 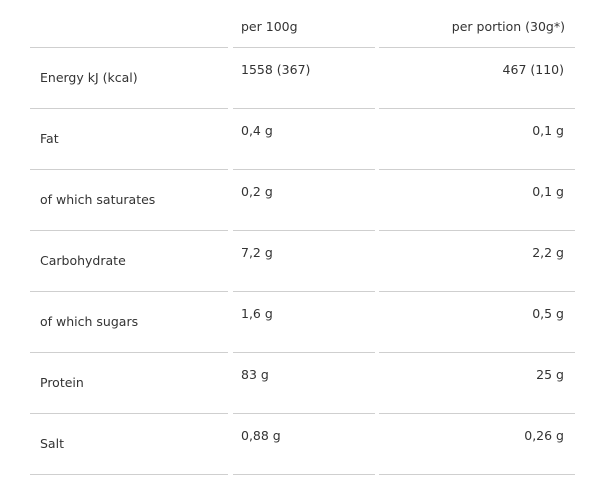 What do you see at coordinates (508, 26) in the screenshot?
I see `column-header: per portion (30g*)` at bounding box center [508, 26].